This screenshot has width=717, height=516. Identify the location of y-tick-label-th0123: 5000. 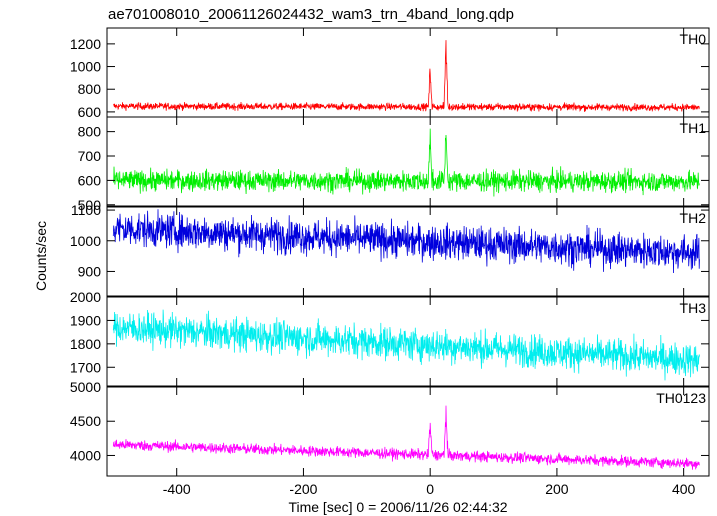
(85, 387).